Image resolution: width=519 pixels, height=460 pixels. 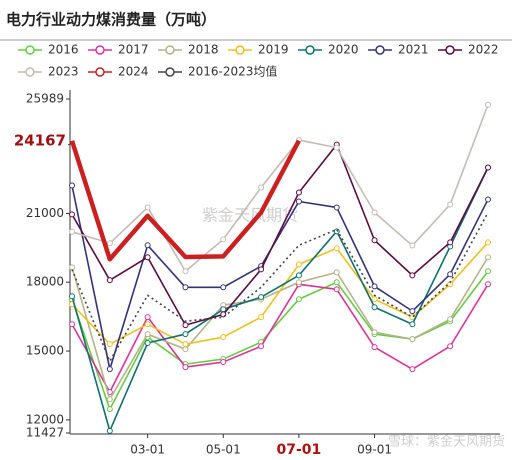 What do you see at coordinates (45, 433) in the screenshot?
I see `y-tick-label: 11427` at bounding box center [45, 433].